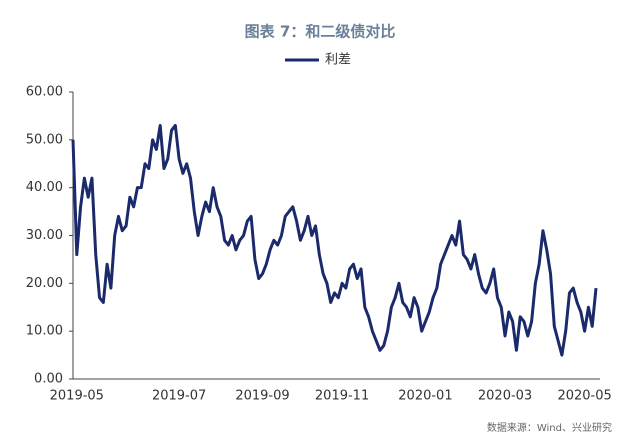  Describe the element at coordinates (77, 396) in the screenshot. I see `x-tick-label: 2019-05` at that location.